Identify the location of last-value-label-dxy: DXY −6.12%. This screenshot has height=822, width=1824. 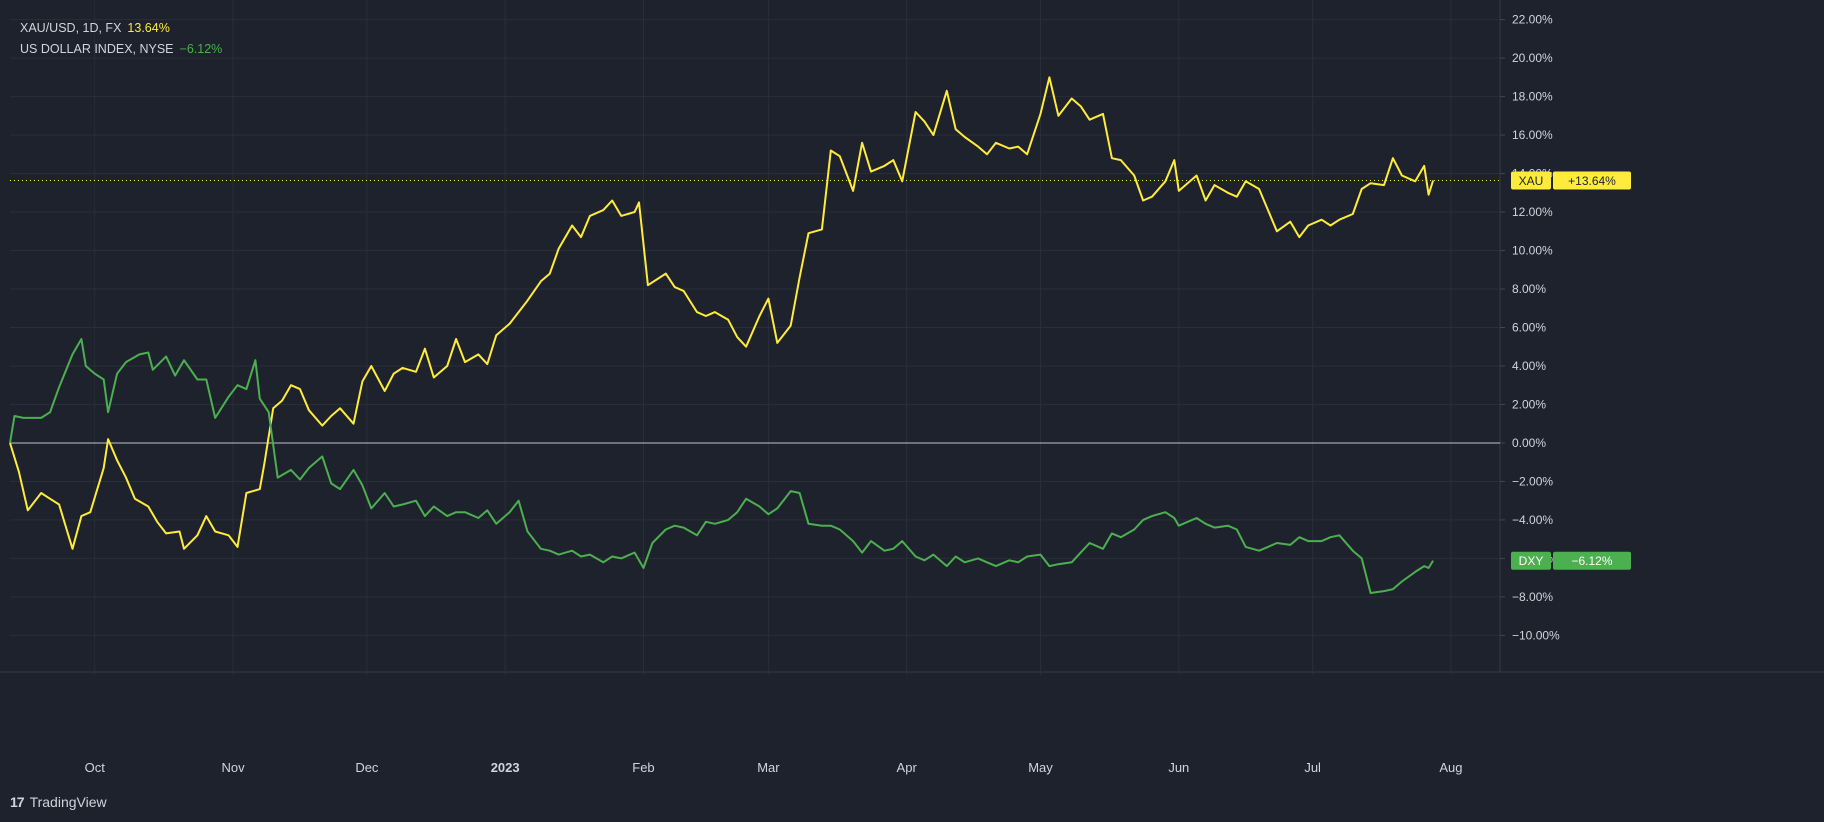
(1571, 560).